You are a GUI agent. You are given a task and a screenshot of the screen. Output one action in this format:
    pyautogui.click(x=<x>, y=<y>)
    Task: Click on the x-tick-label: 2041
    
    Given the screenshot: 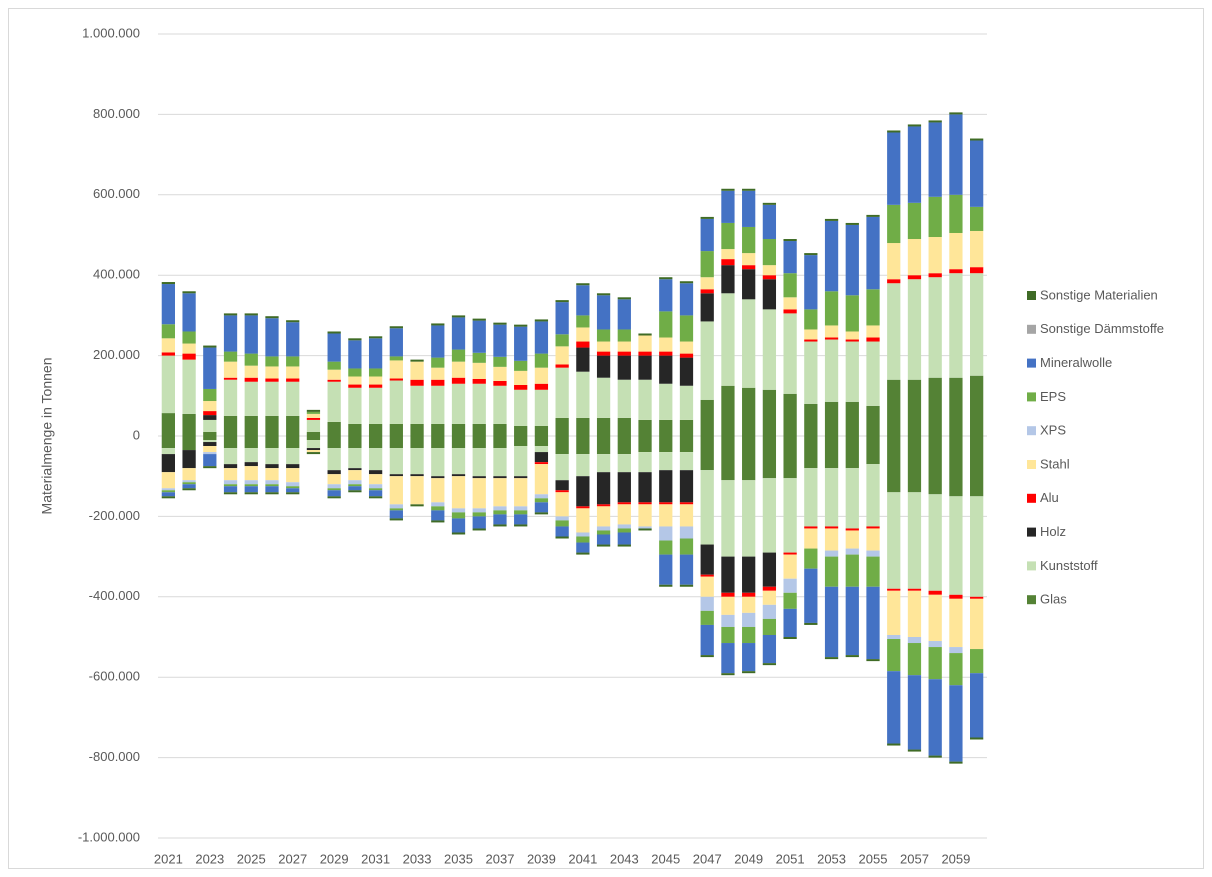 What is the action you would take?
    pyautogui.click(x=582, y=858)
    